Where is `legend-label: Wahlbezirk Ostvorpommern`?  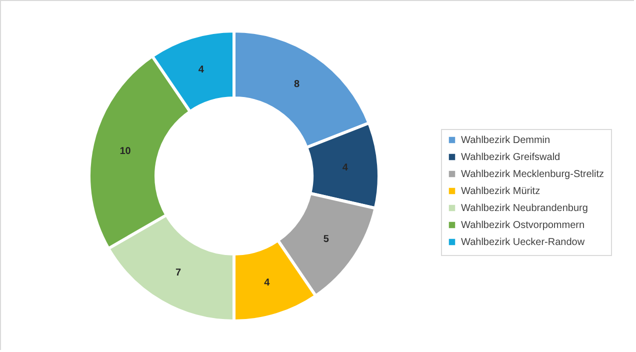
legend-label: Wahlbezirk Ostvorpommern is located at coordinates (523, 225).